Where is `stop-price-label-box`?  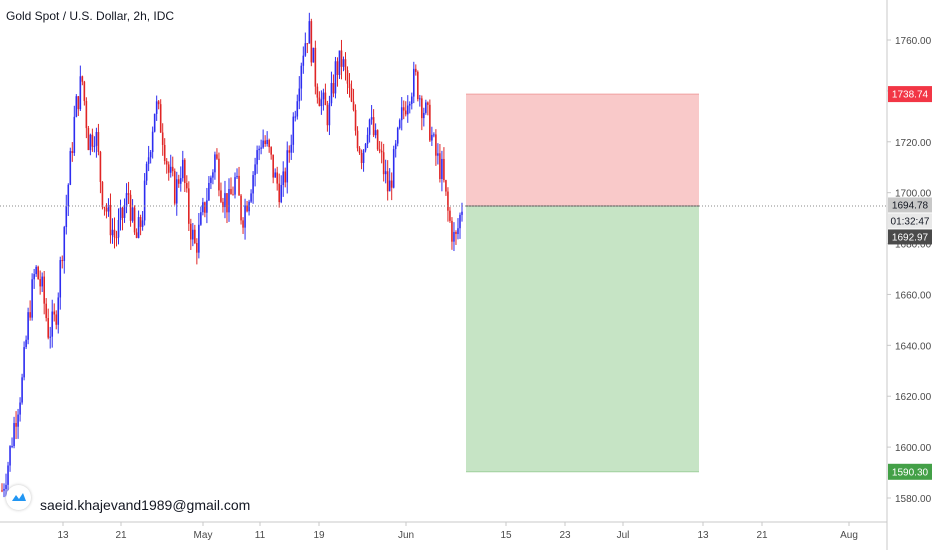
stop-price-label-box is located at coordinates (910, 94).